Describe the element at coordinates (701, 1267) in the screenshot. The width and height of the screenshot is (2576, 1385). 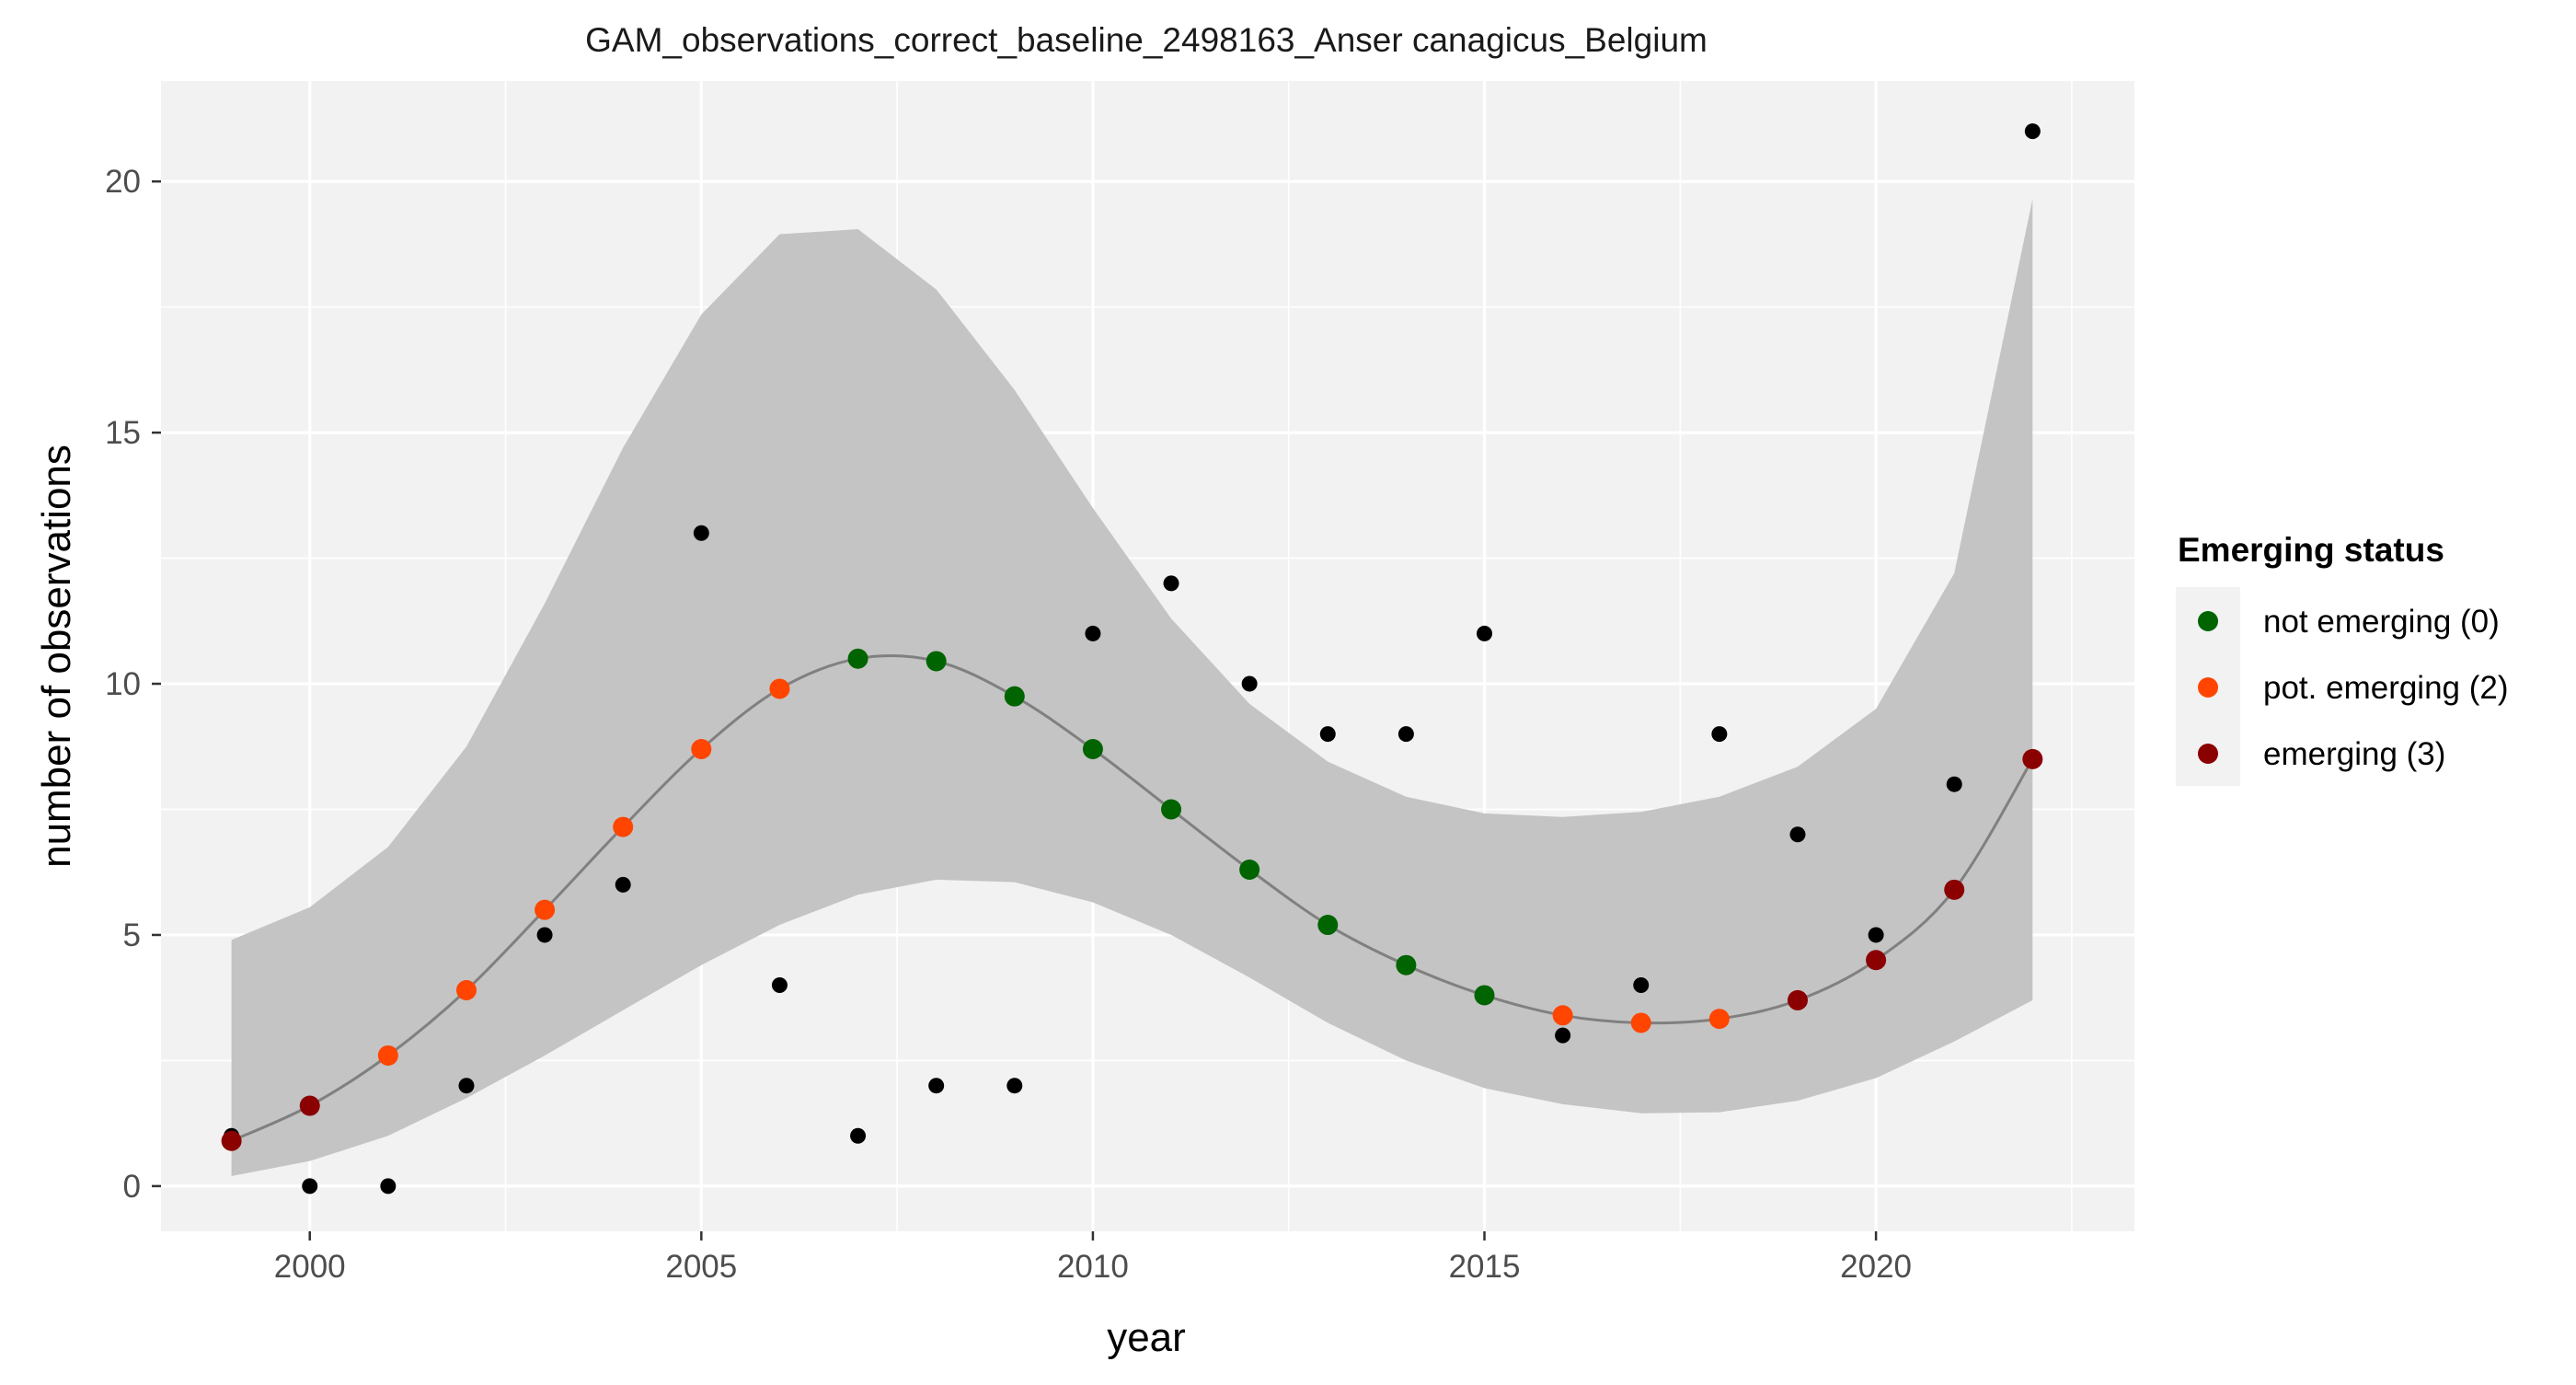
I see `x-tick-label: 2005` at that location.